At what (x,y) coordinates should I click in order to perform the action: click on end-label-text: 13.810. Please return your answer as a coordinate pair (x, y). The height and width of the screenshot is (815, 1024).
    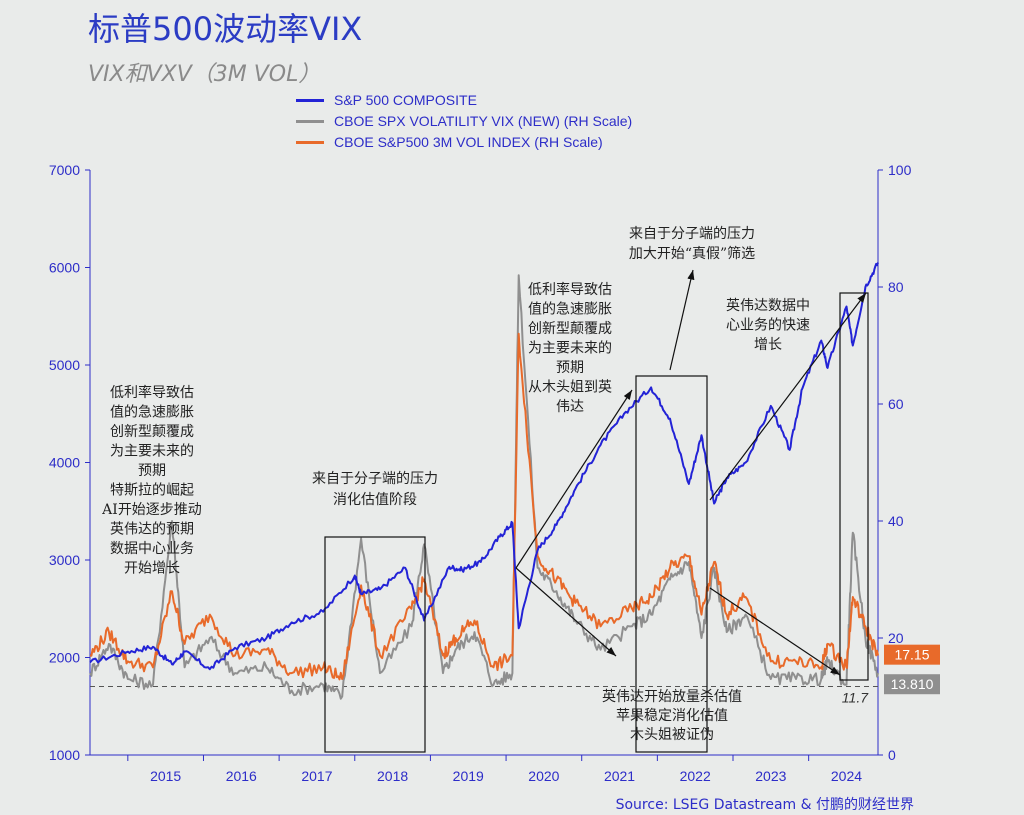
    Looking at the image, I should click on (912, 684).